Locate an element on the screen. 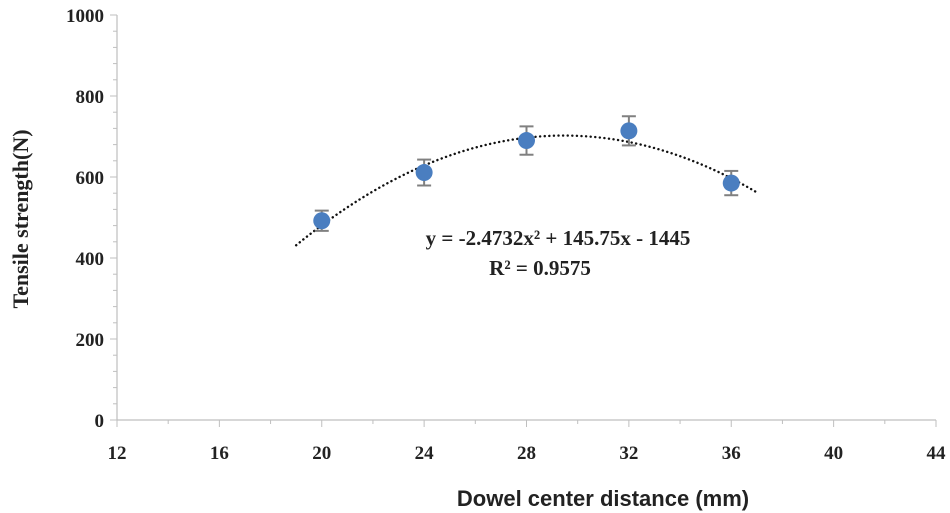  x-tick-label: 16 is located at coordinates (219, 453).